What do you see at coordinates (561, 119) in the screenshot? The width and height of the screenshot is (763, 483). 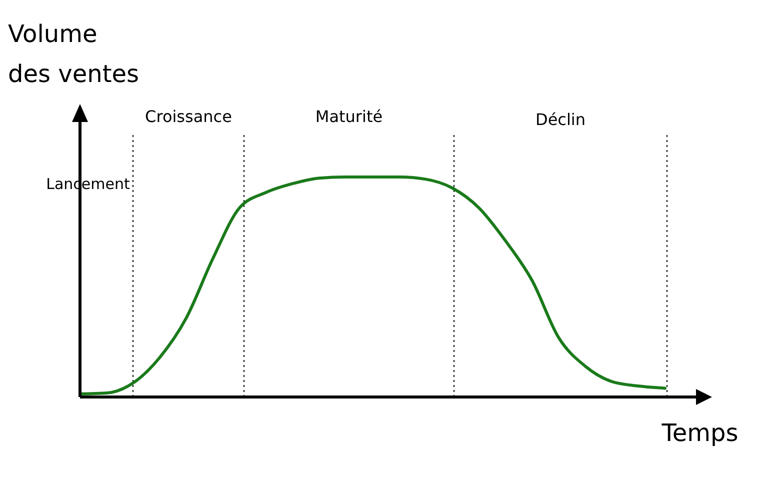 I see `text: Déclin` at bounding box center [561, 119].